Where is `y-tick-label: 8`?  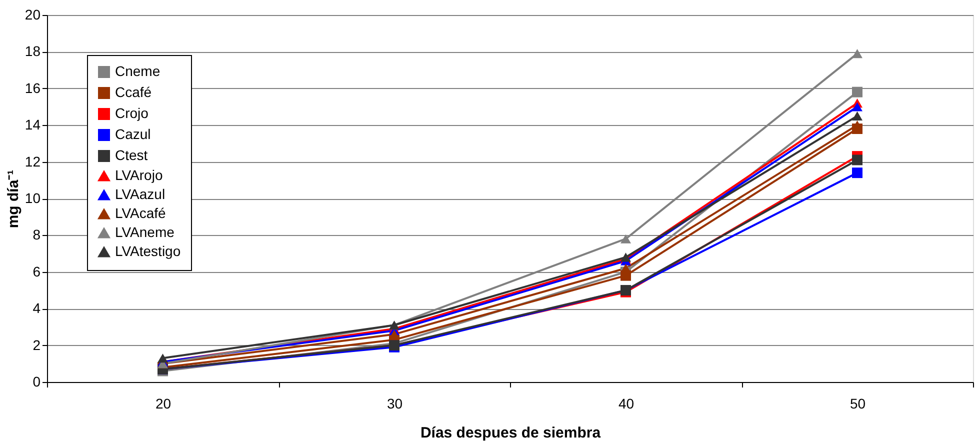 y-tick-label: 8 is located at coordinates (36, 234).